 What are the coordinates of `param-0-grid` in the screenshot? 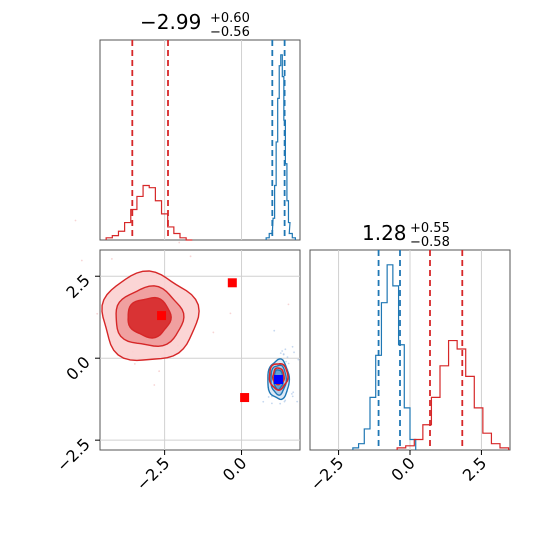 It's located at (203, 140).